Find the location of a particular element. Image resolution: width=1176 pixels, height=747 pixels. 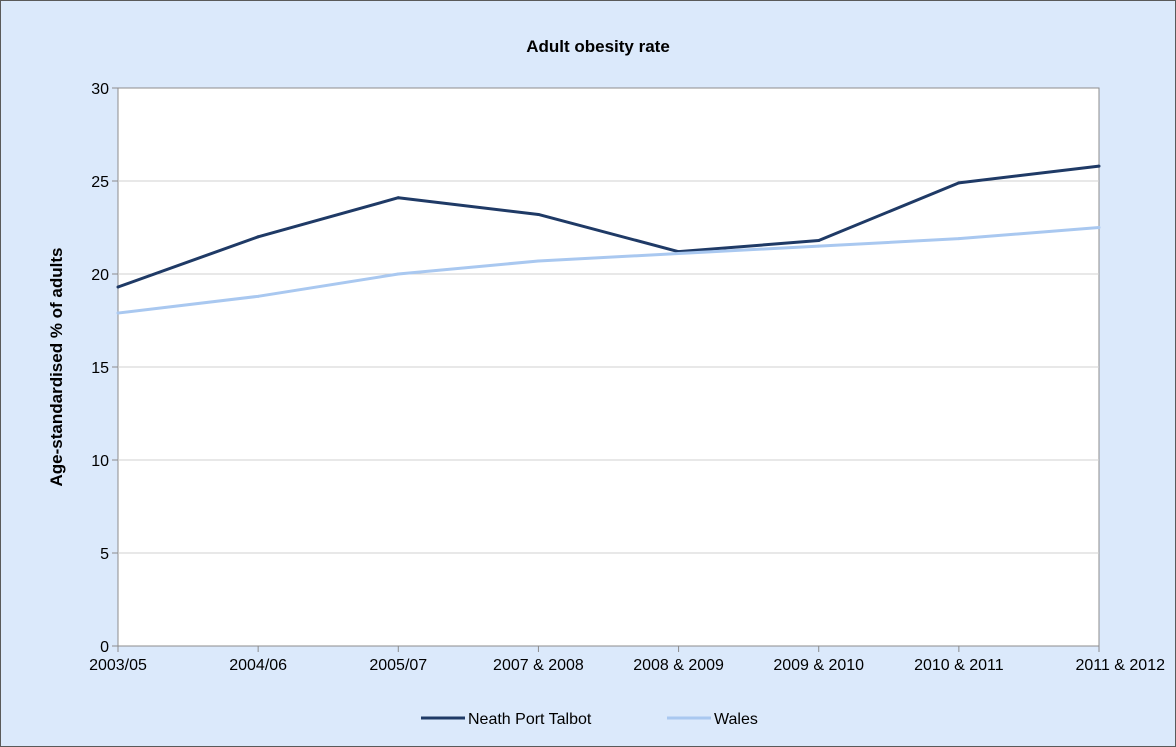

x-tick-label: 2010 & 2011 is located at coordinates (959, 665).